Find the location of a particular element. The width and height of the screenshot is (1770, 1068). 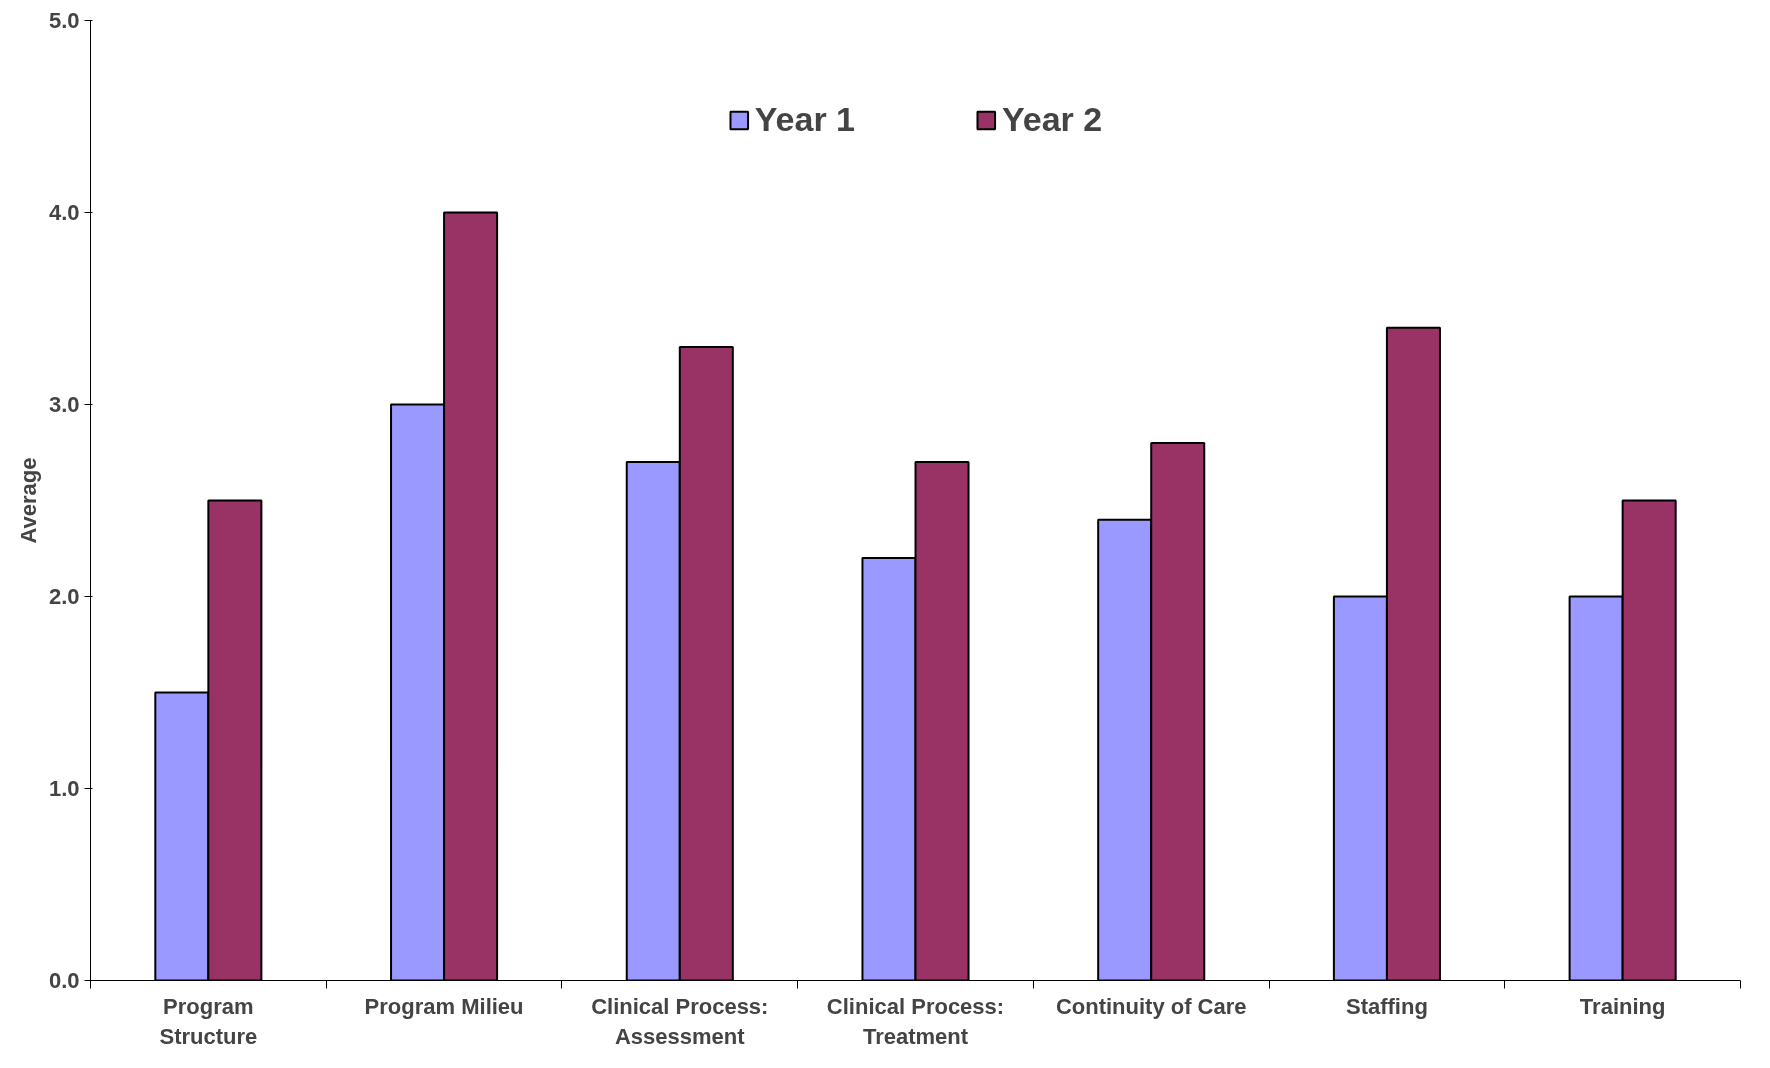

legend-label: Year 1 is located at coordinates (804, 119).